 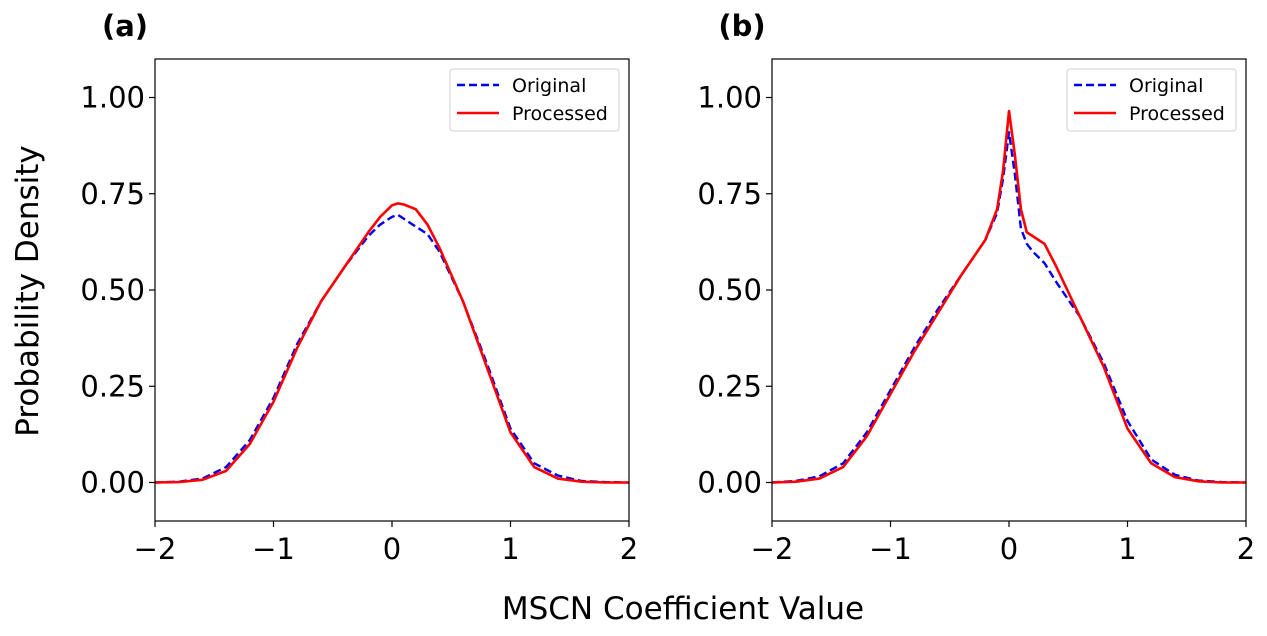 What do you see at coordinates (683, 609) in the screenshot?
I see `x-axis-title: MSCN Coefficient Value` at bounding box center [683, 609].